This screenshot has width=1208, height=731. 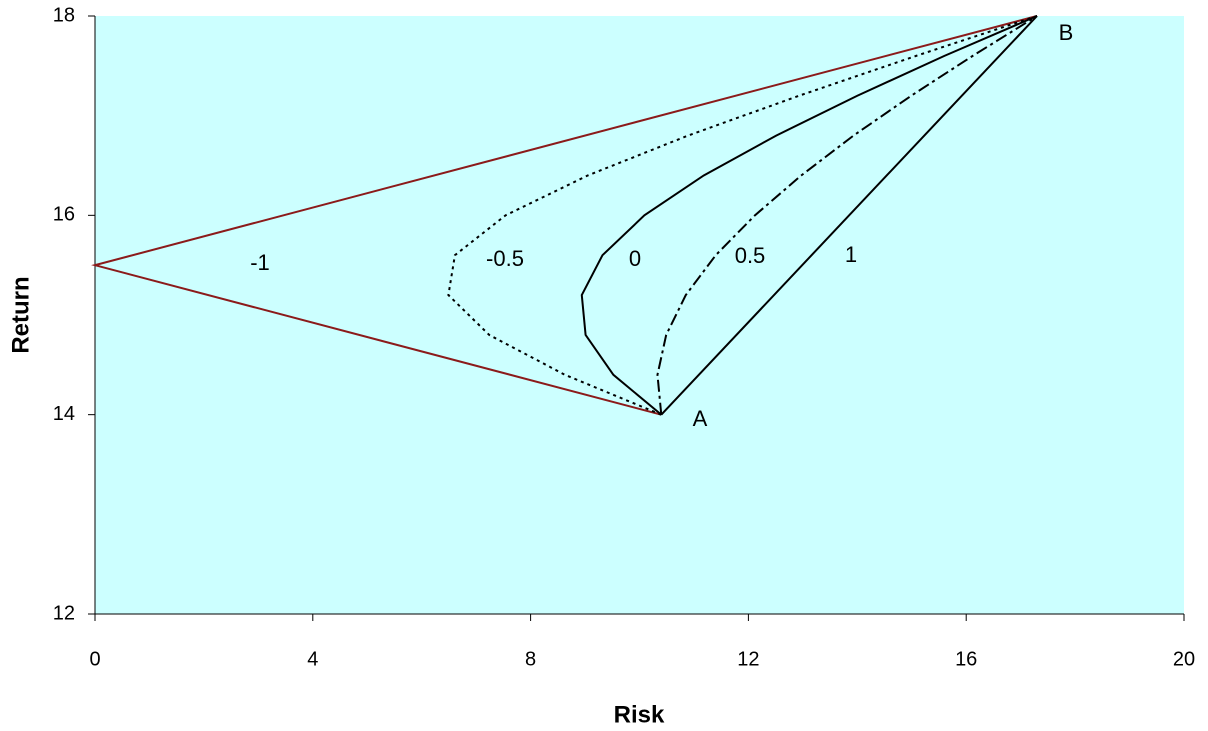 What do you see at coordinates (64, 414) in the screenshot?
I see `y-tick-label: 14` at bounding box center [64, 414].